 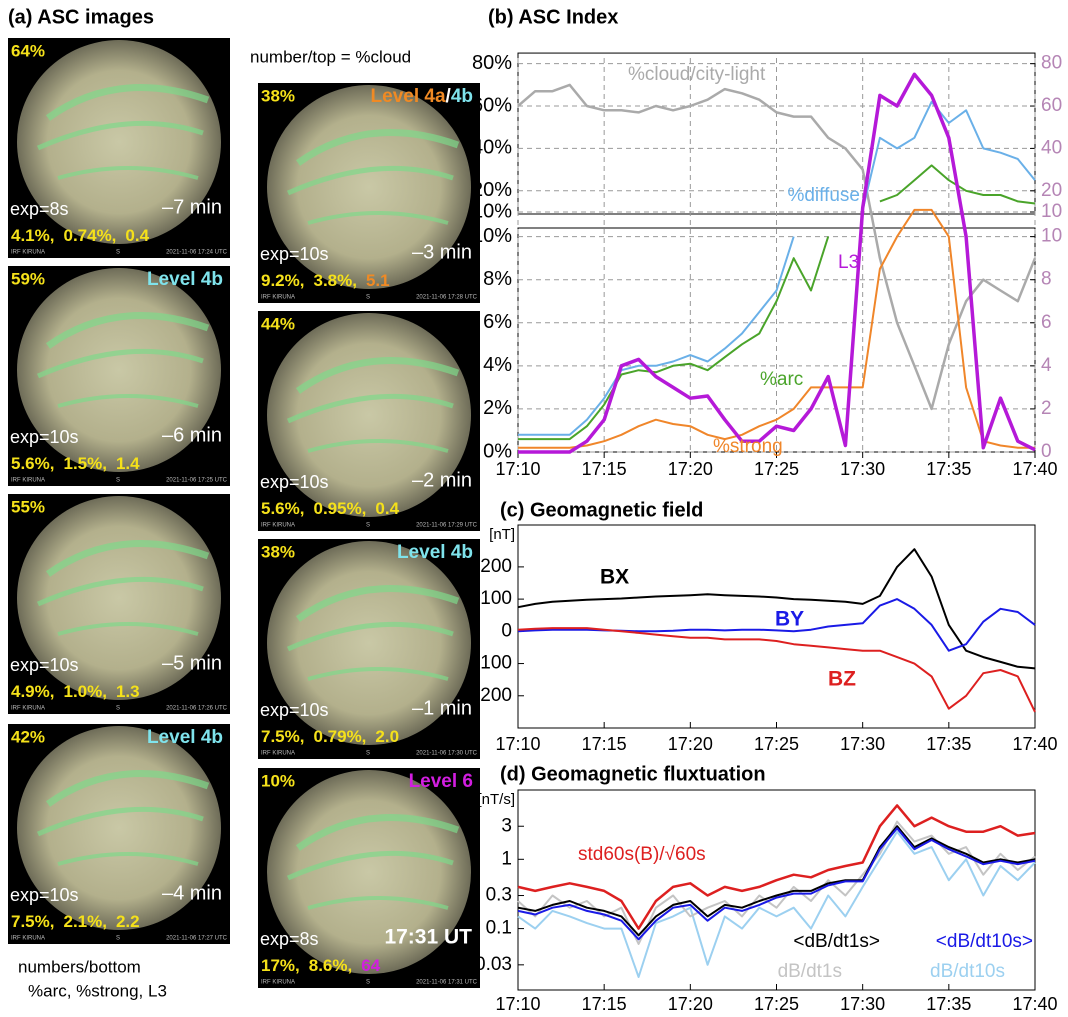 I want to click on bottom-number: 0.74%,, so click(x=89, y=235).